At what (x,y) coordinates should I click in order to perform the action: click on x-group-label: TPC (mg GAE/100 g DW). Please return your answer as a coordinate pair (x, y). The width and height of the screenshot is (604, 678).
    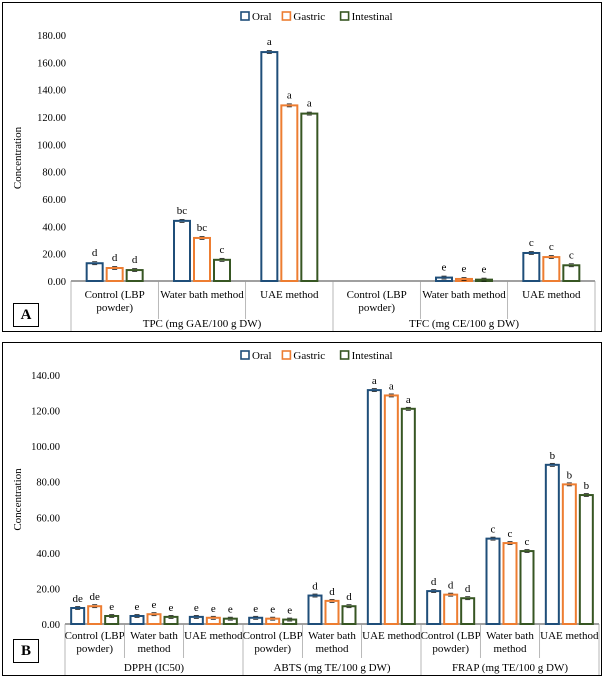
    Looking at the image, I should click on (202, 324).